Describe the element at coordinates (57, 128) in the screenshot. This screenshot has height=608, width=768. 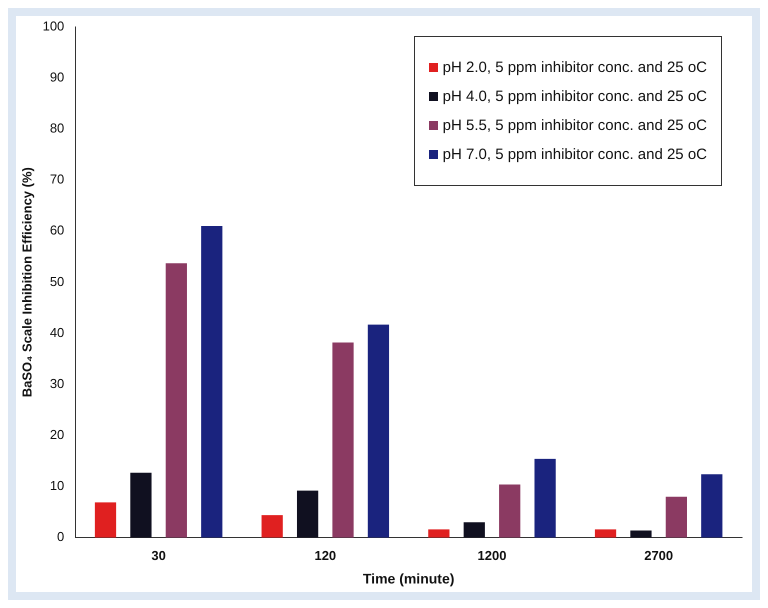
I see `y-tick-label: 80` at that location.